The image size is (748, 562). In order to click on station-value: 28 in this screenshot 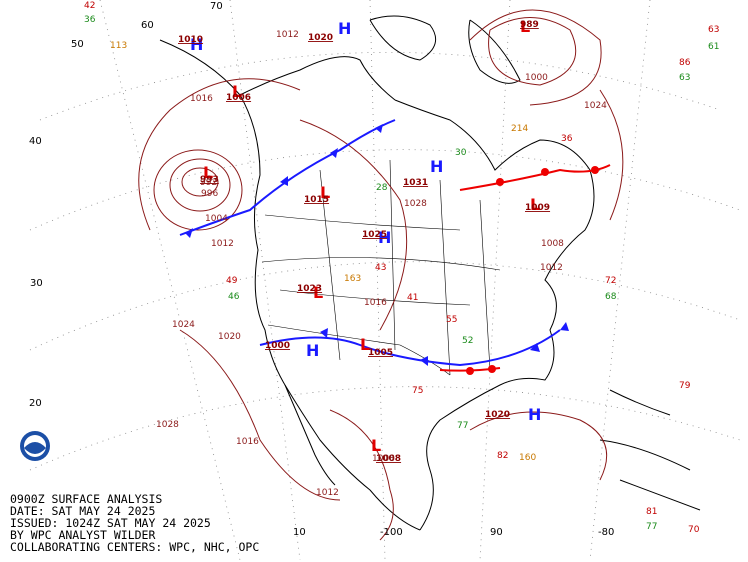, I will do `click(382, 188)`.